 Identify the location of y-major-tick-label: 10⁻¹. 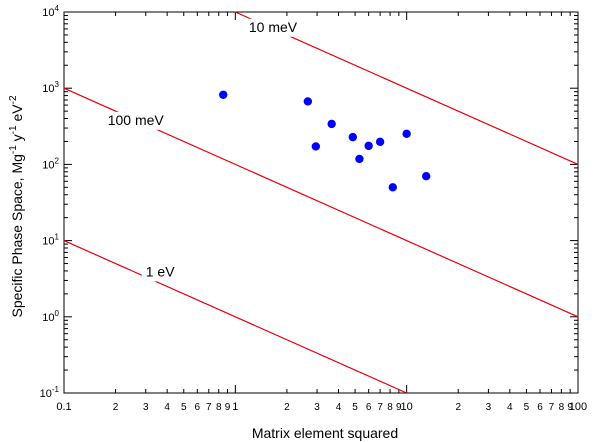
(50, 392).